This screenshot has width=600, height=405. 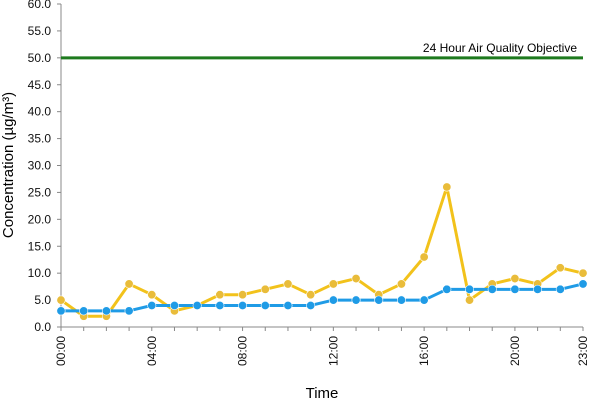 I want to click on x-tick-label: 08:00, so click(x=243, y=351).